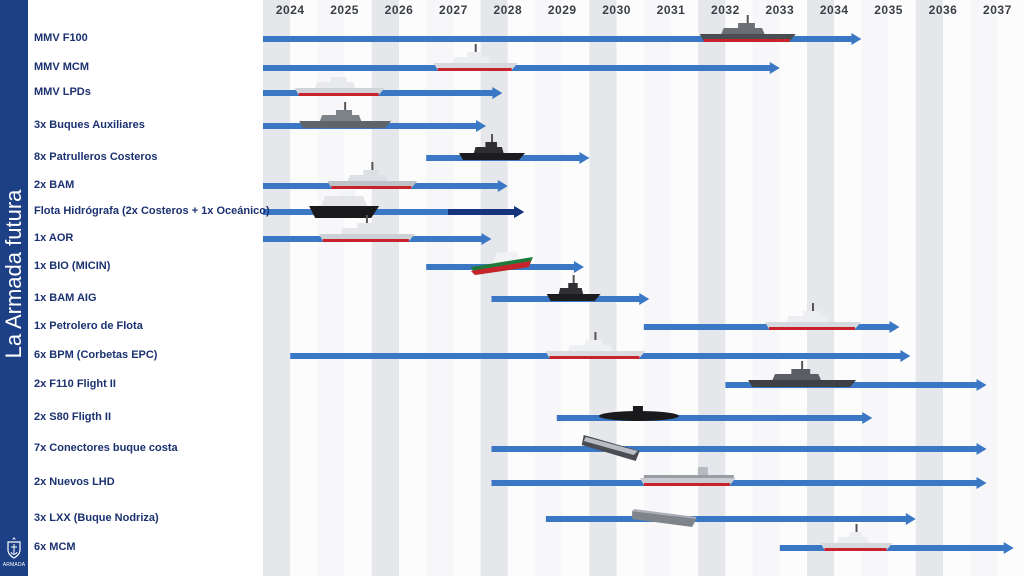 The image size is (1024, 576). What do you see at coordinates (366, 228) in the screenshot?
I see `aor-red-ship-icon` at bounding box center [366, 228].